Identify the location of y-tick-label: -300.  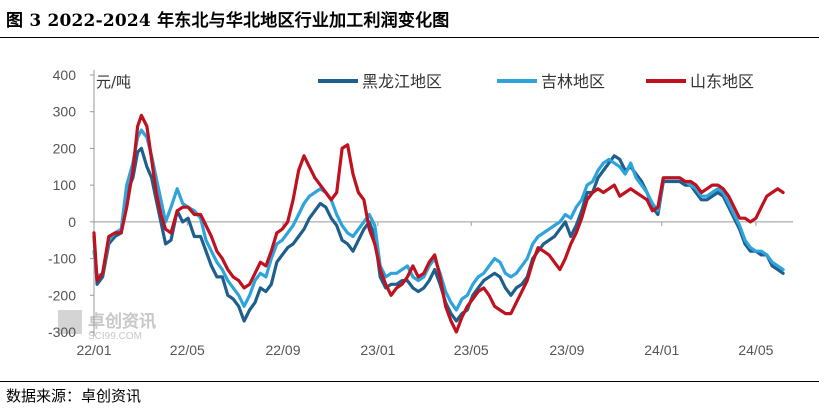
(62, 332).